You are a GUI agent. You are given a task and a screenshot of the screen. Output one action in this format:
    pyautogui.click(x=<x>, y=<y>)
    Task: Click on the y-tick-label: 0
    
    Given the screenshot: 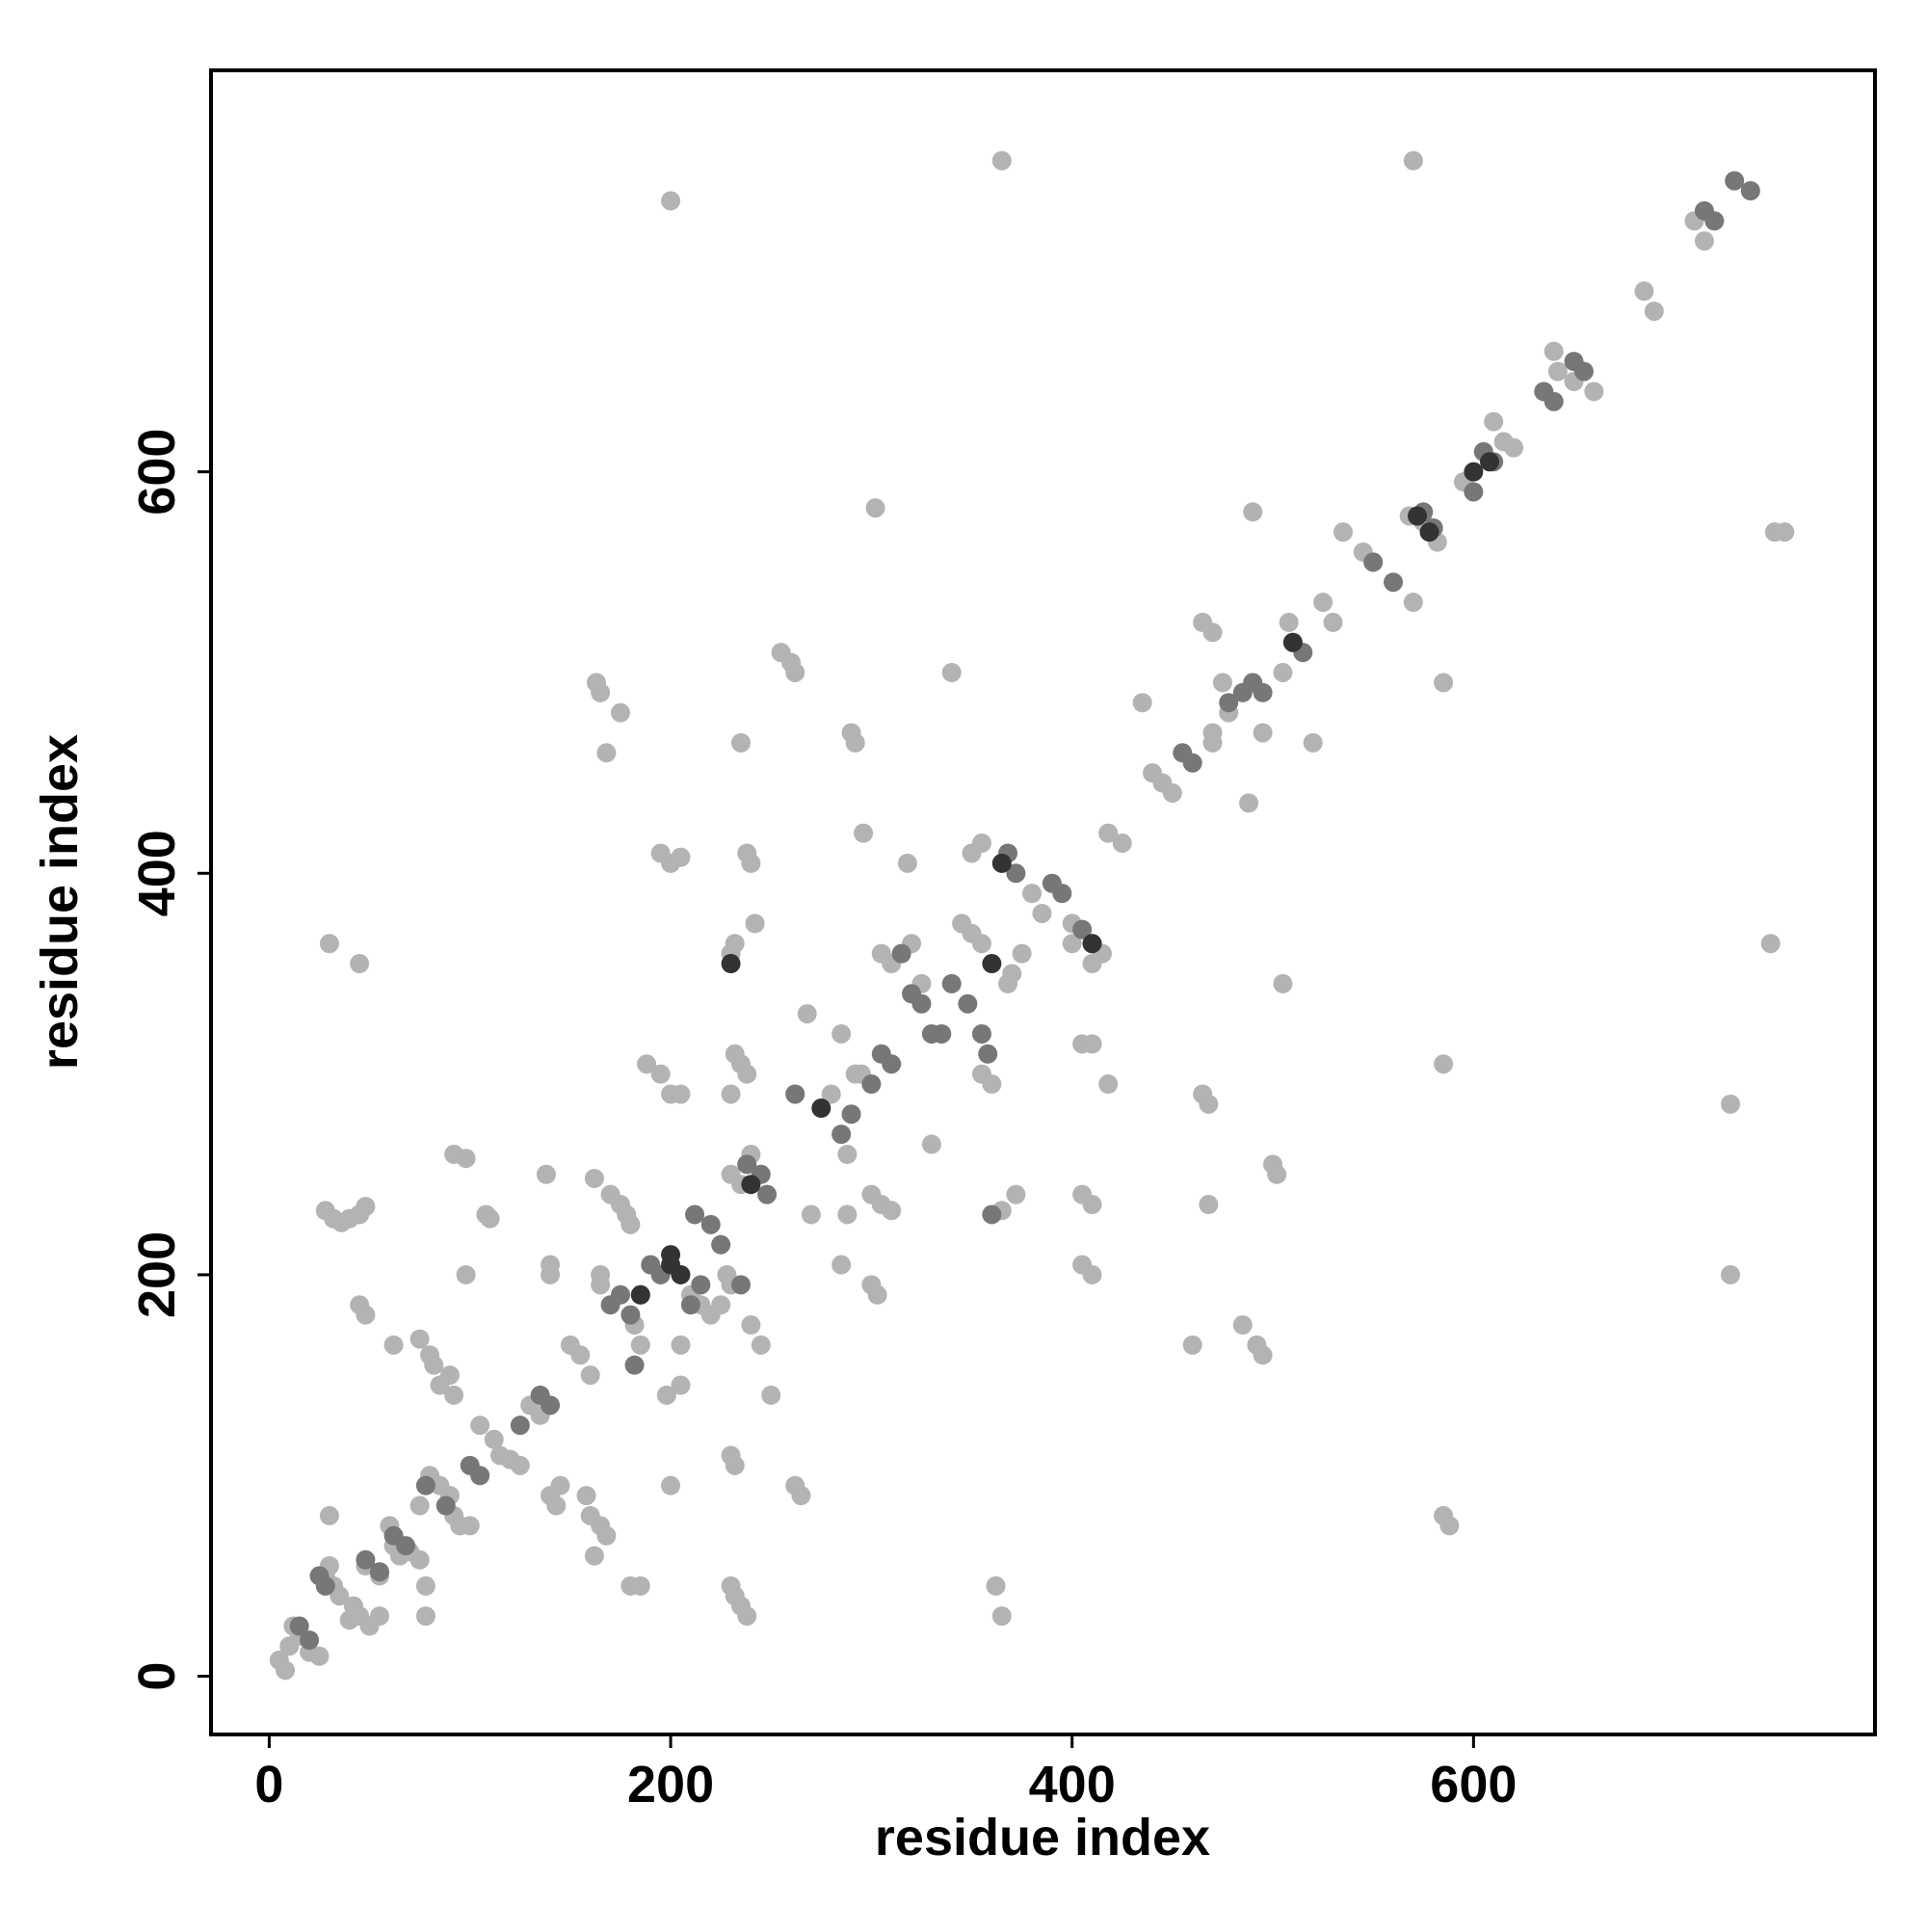 What is the action you would take?
    pyautogui.click(x=157, y=1676)
    